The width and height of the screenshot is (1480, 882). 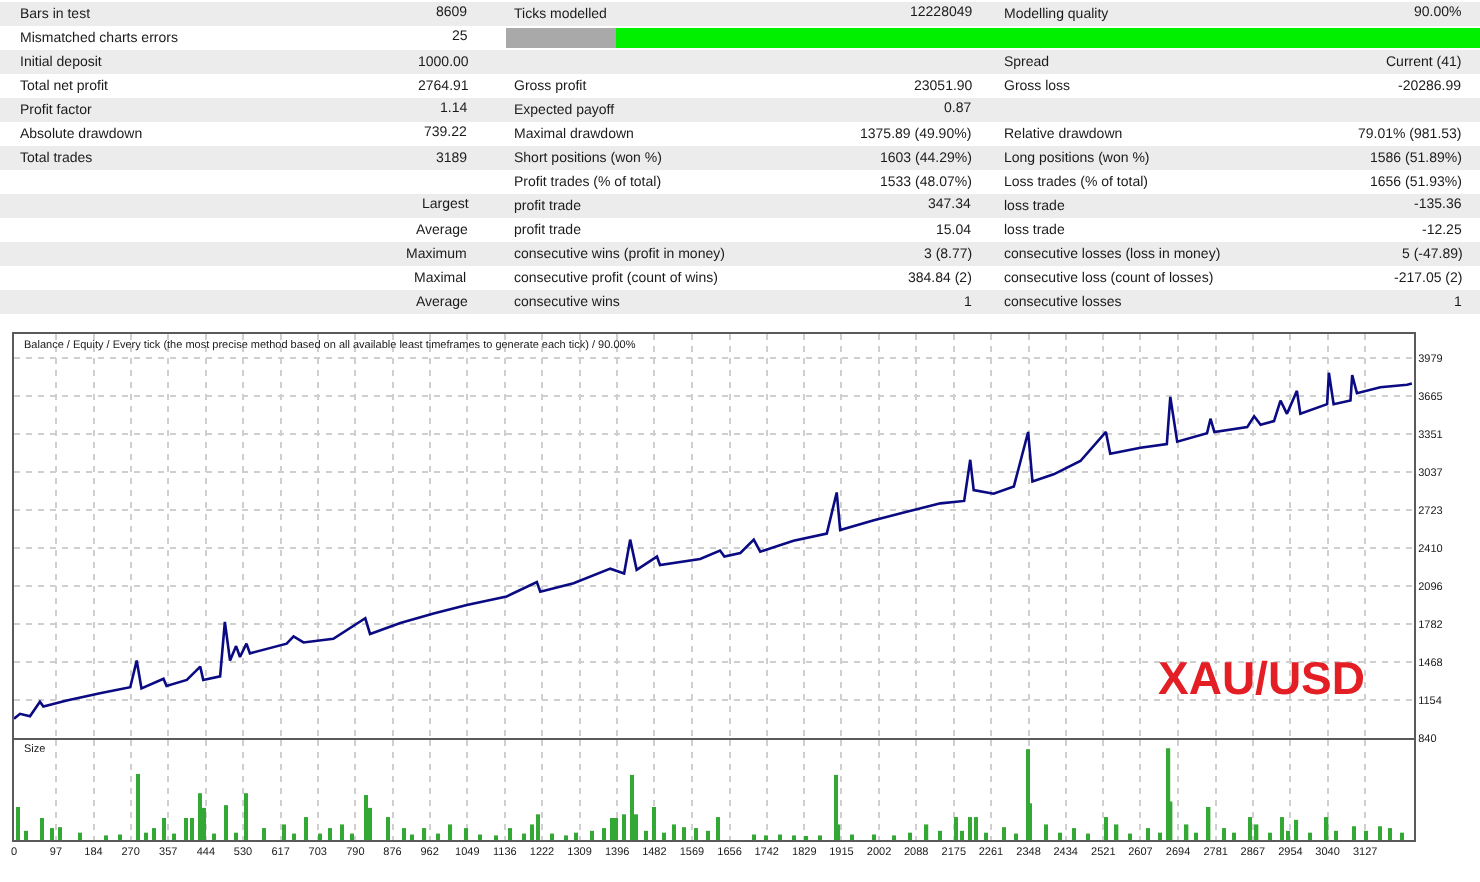 What do you see at coordinates (1262, 678) in the screenshot?
I see `annotation: XAU/USD` at bounding box center [1262, 678].